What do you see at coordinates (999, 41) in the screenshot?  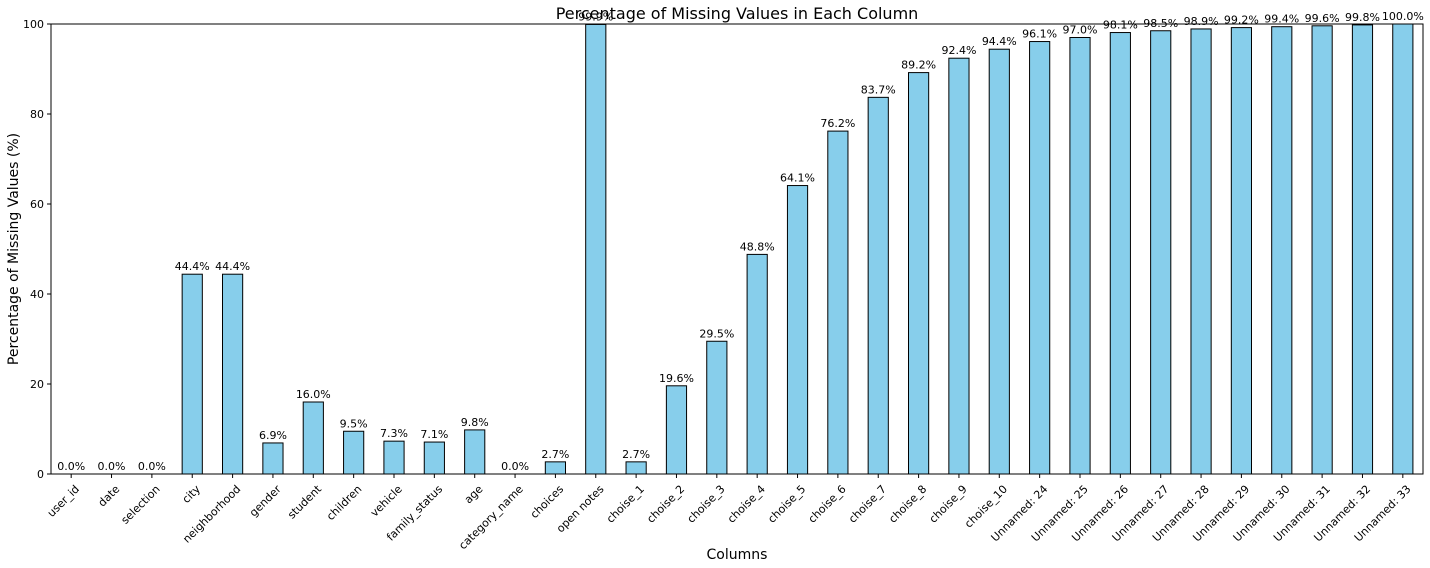 I see `bar-value-label: 94.4%` at bounding box center [999, 41].